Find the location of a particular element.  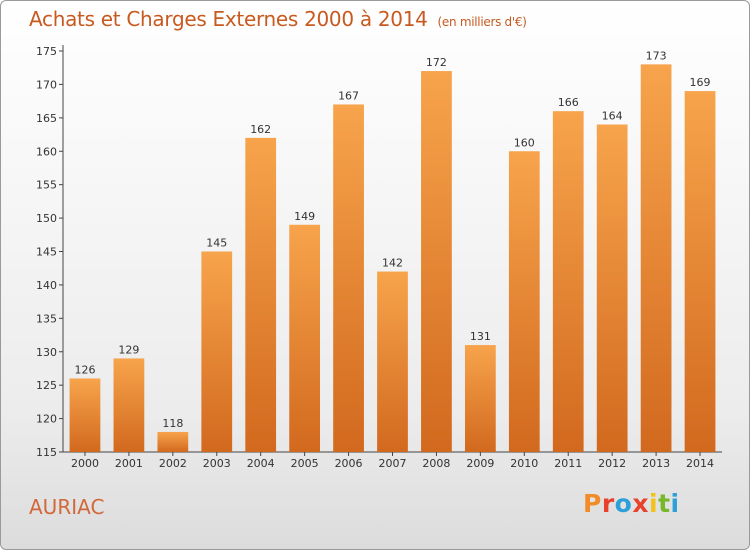

x-tick-label-2012: 2012 is located at coordinates (612, 463).